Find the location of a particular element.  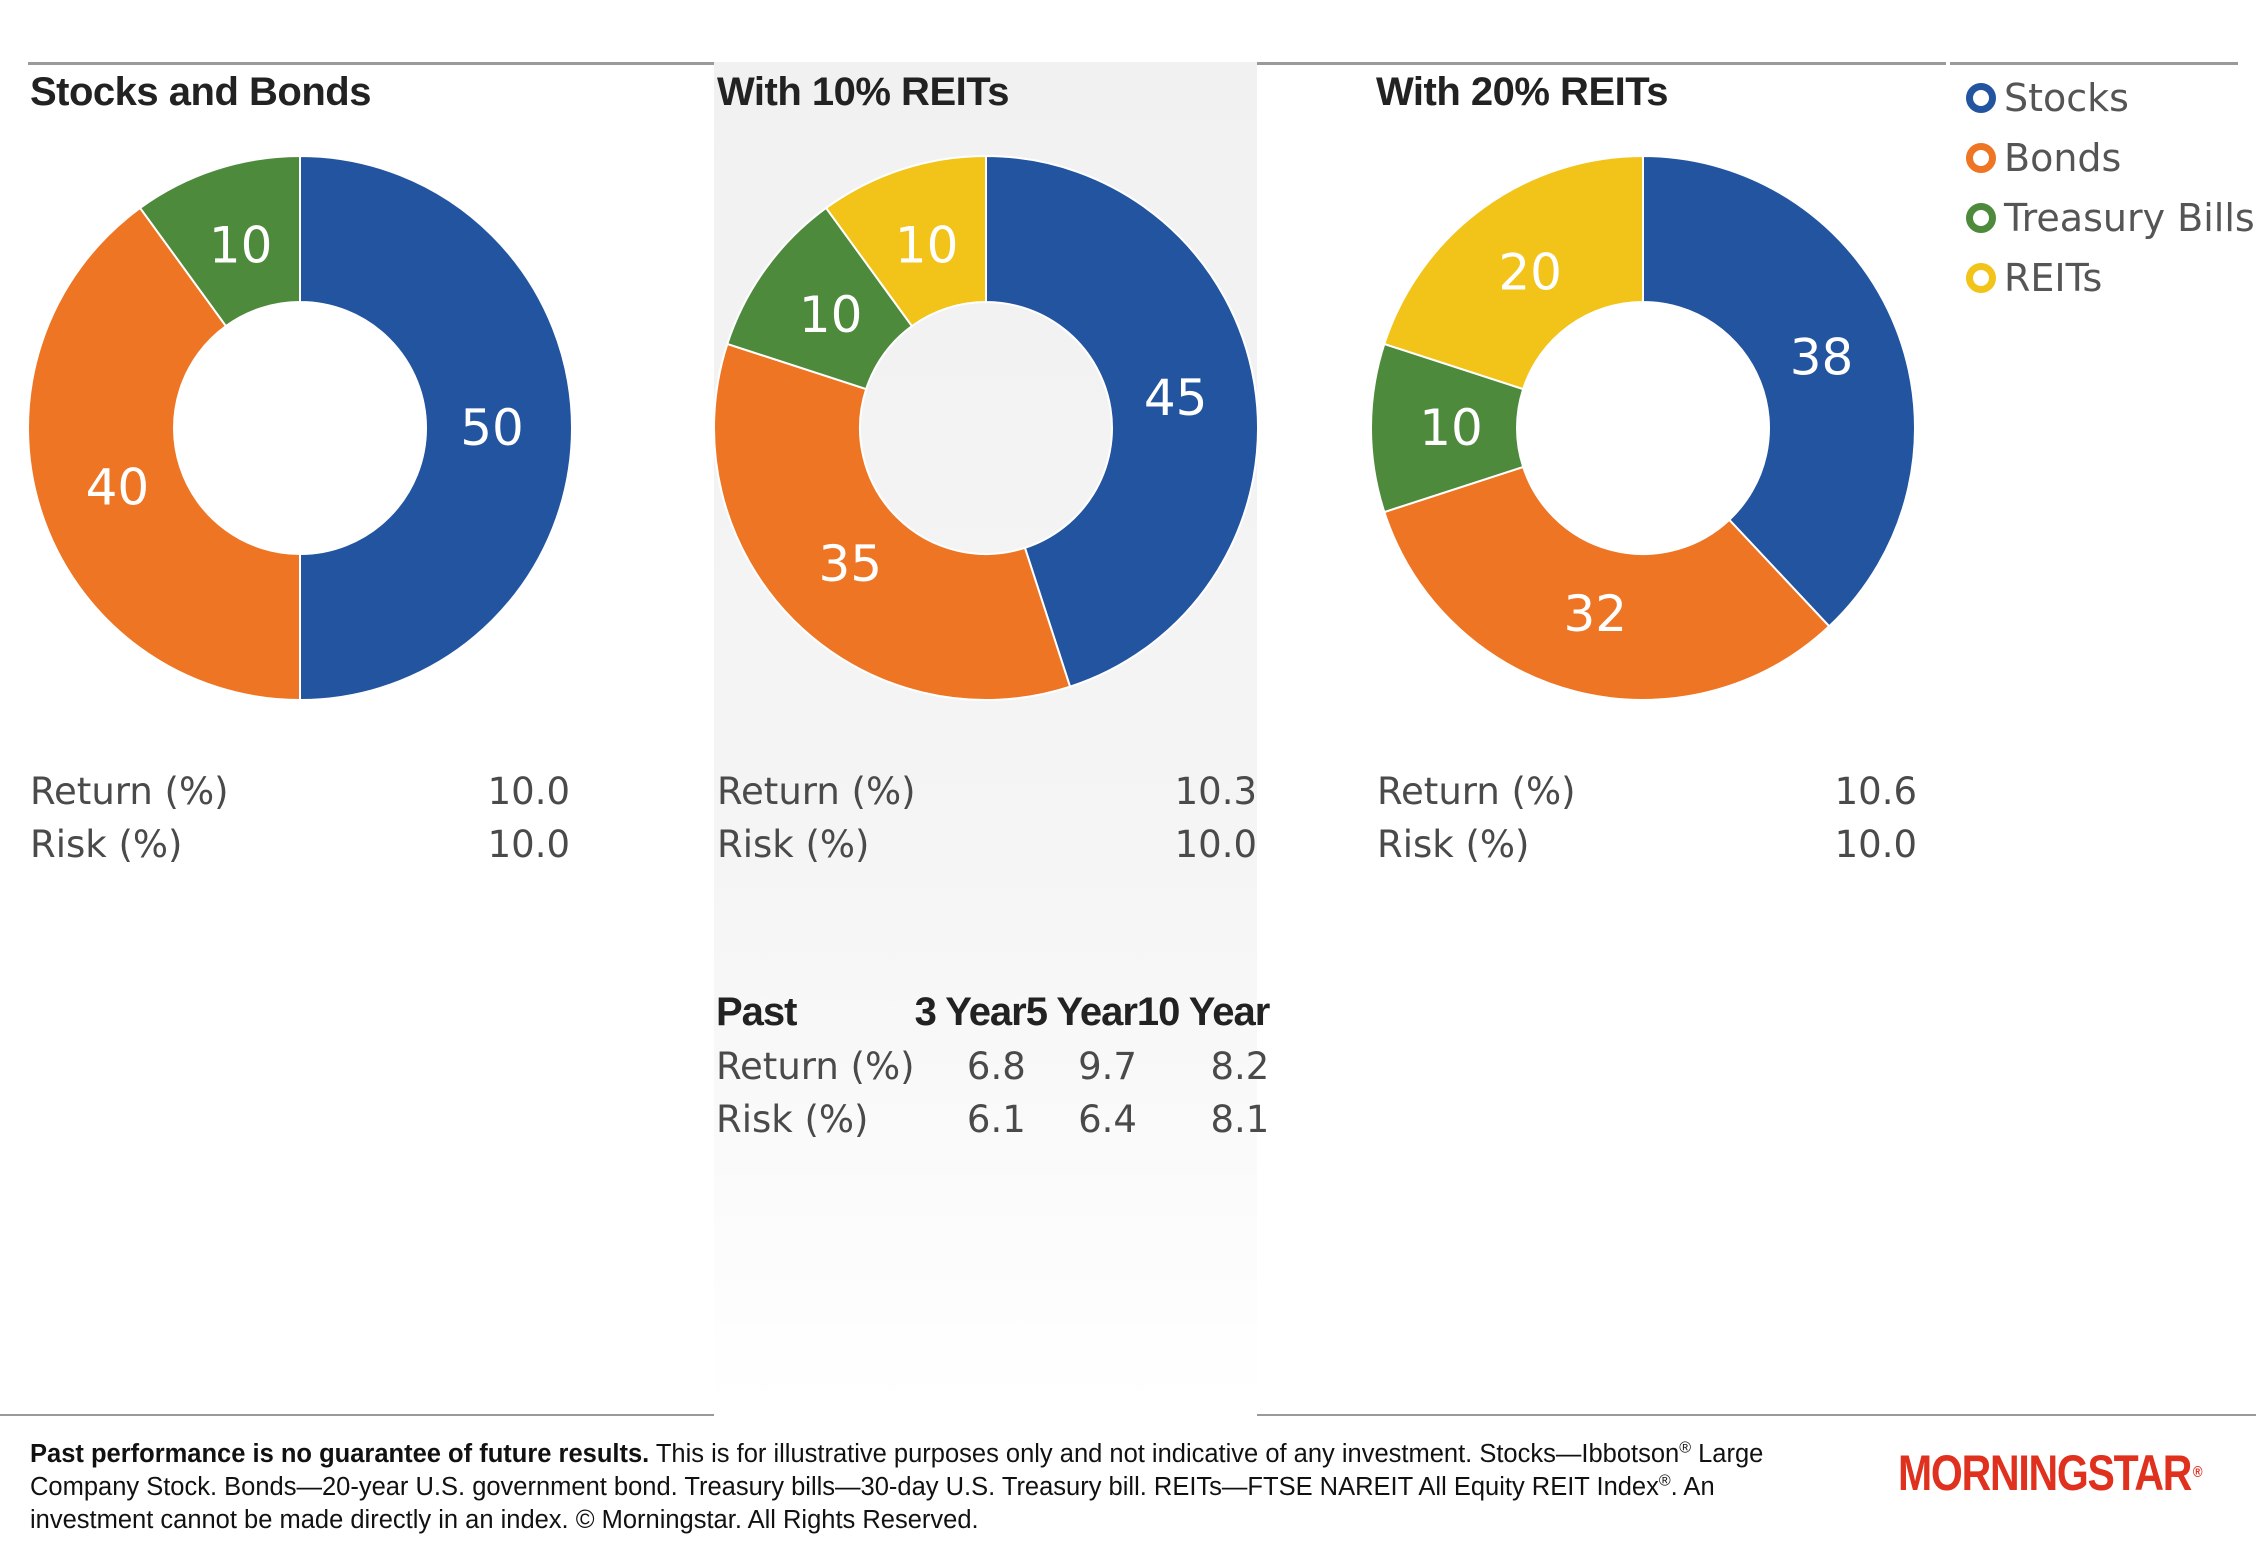

table-cell: 8.2 is located at coordinates (1240, 1066).